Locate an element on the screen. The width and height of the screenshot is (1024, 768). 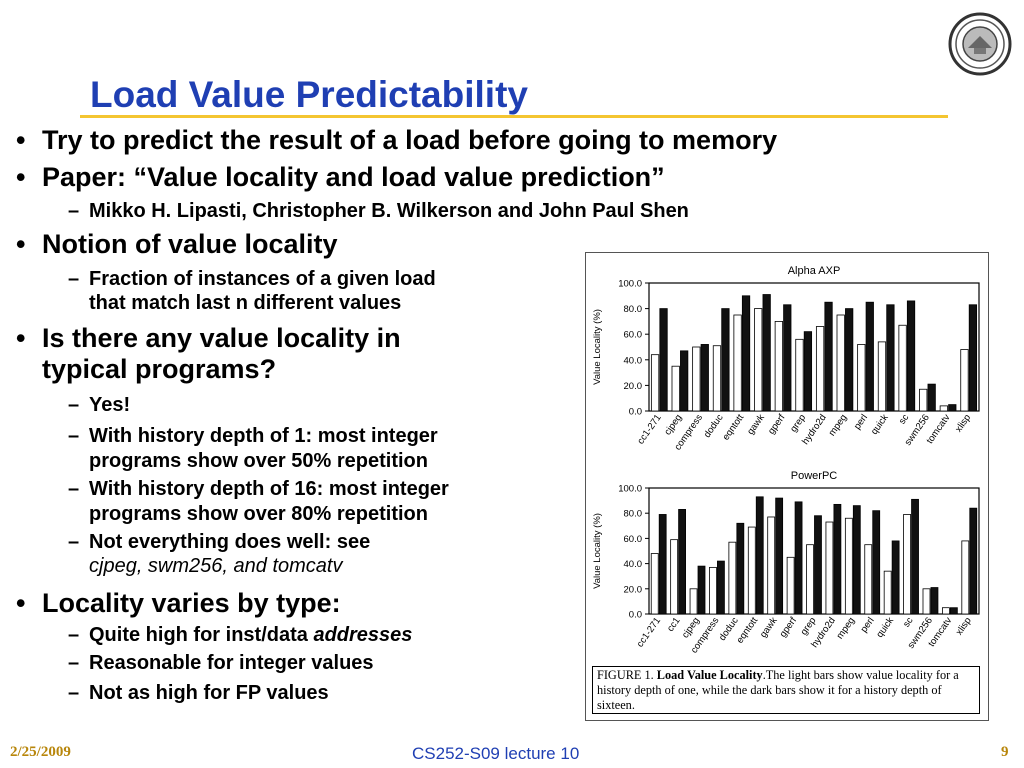
alpha-axp-x-tick-label: eqntott is located at coordinates (734, 427).